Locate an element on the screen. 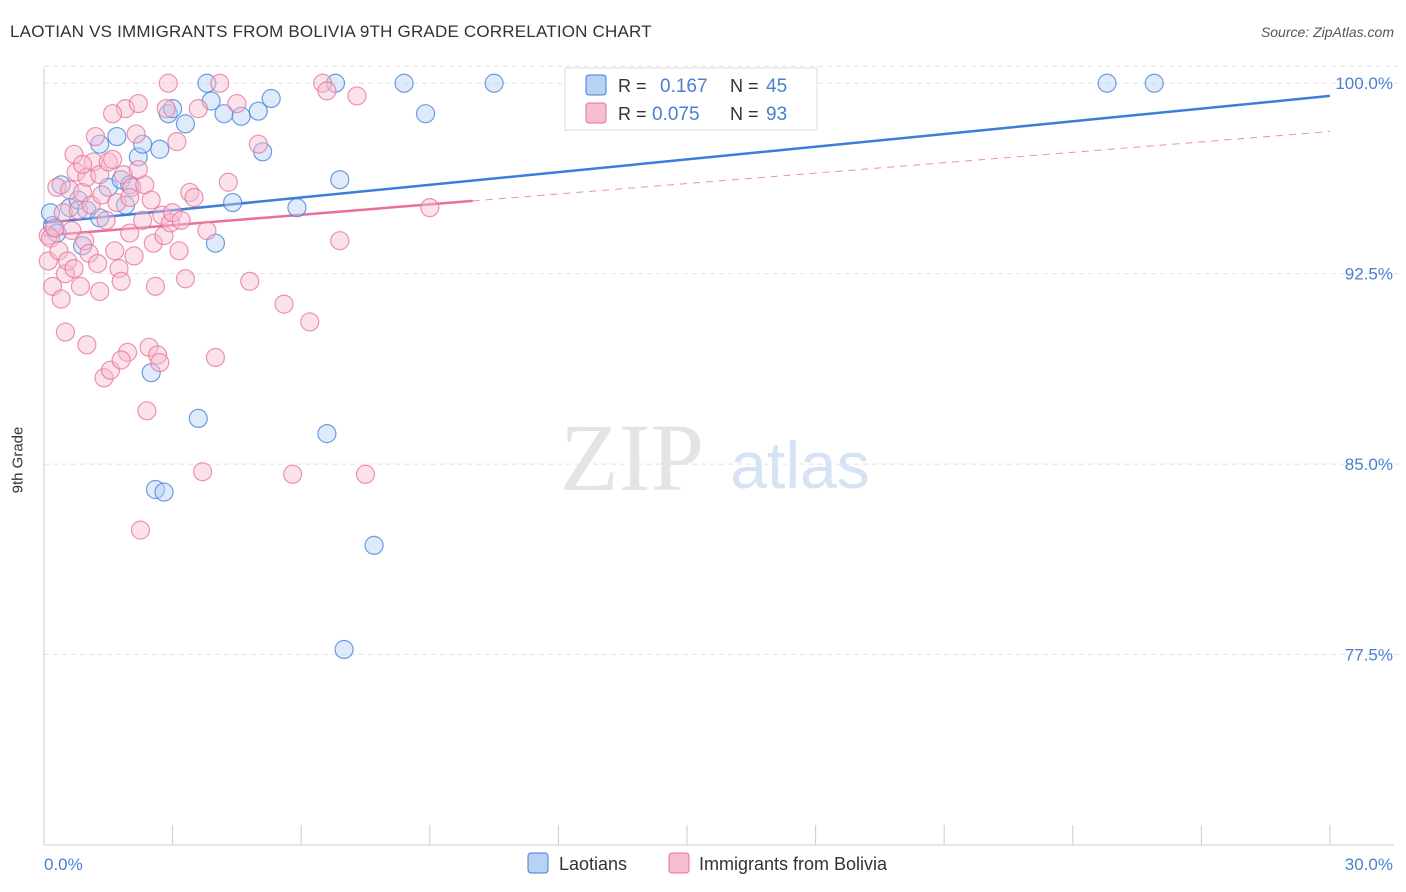 The width and height of the screenshot is (1406, 892). legend-swatch-bolivia is located at coordinates (596, 113).